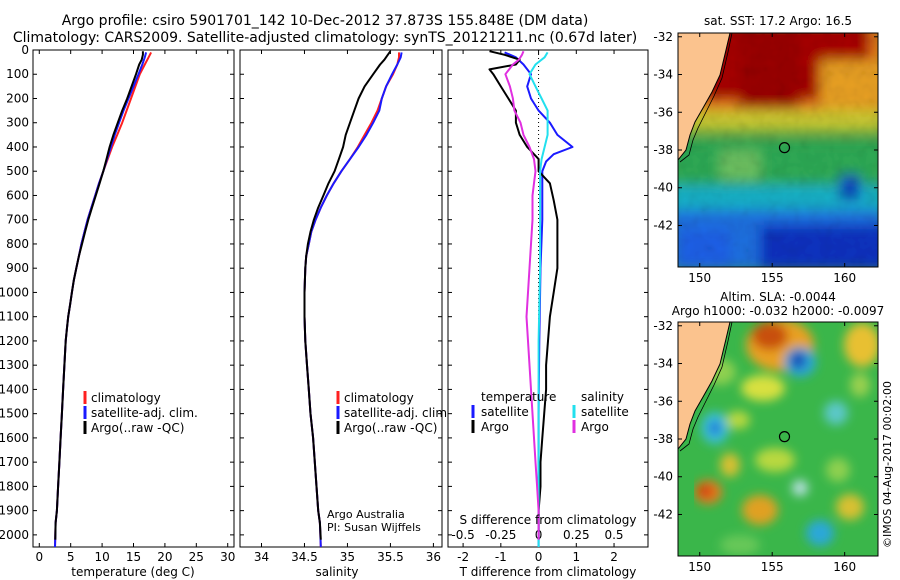  I want to click on sst-map-axes: -32 -34 -36 -38 -40 -42 150 155 160, so click(765, 157).